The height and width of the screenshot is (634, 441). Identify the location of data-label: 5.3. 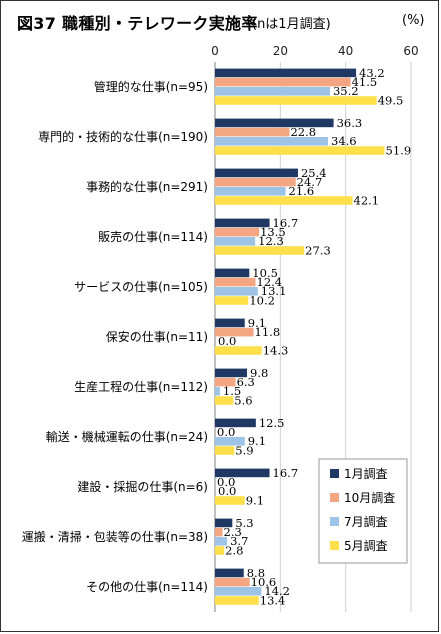
(244, 523).